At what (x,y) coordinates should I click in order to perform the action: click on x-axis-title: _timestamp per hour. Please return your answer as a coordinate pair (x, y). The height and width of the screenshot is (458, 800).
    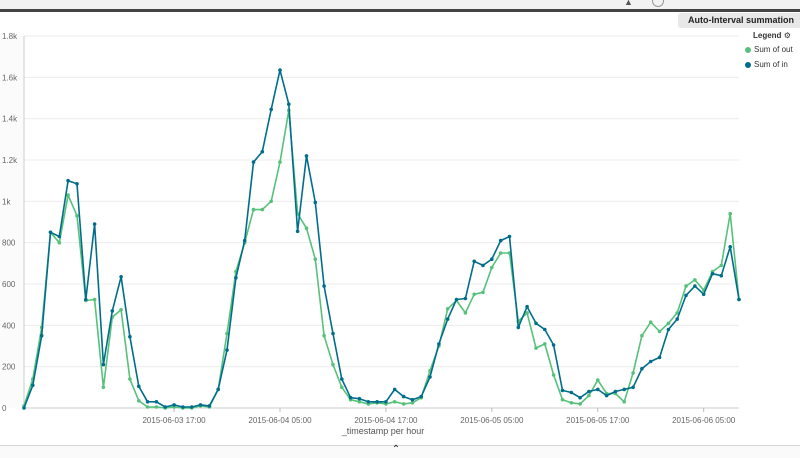
    Looking at the image, I should click on (383, 431).